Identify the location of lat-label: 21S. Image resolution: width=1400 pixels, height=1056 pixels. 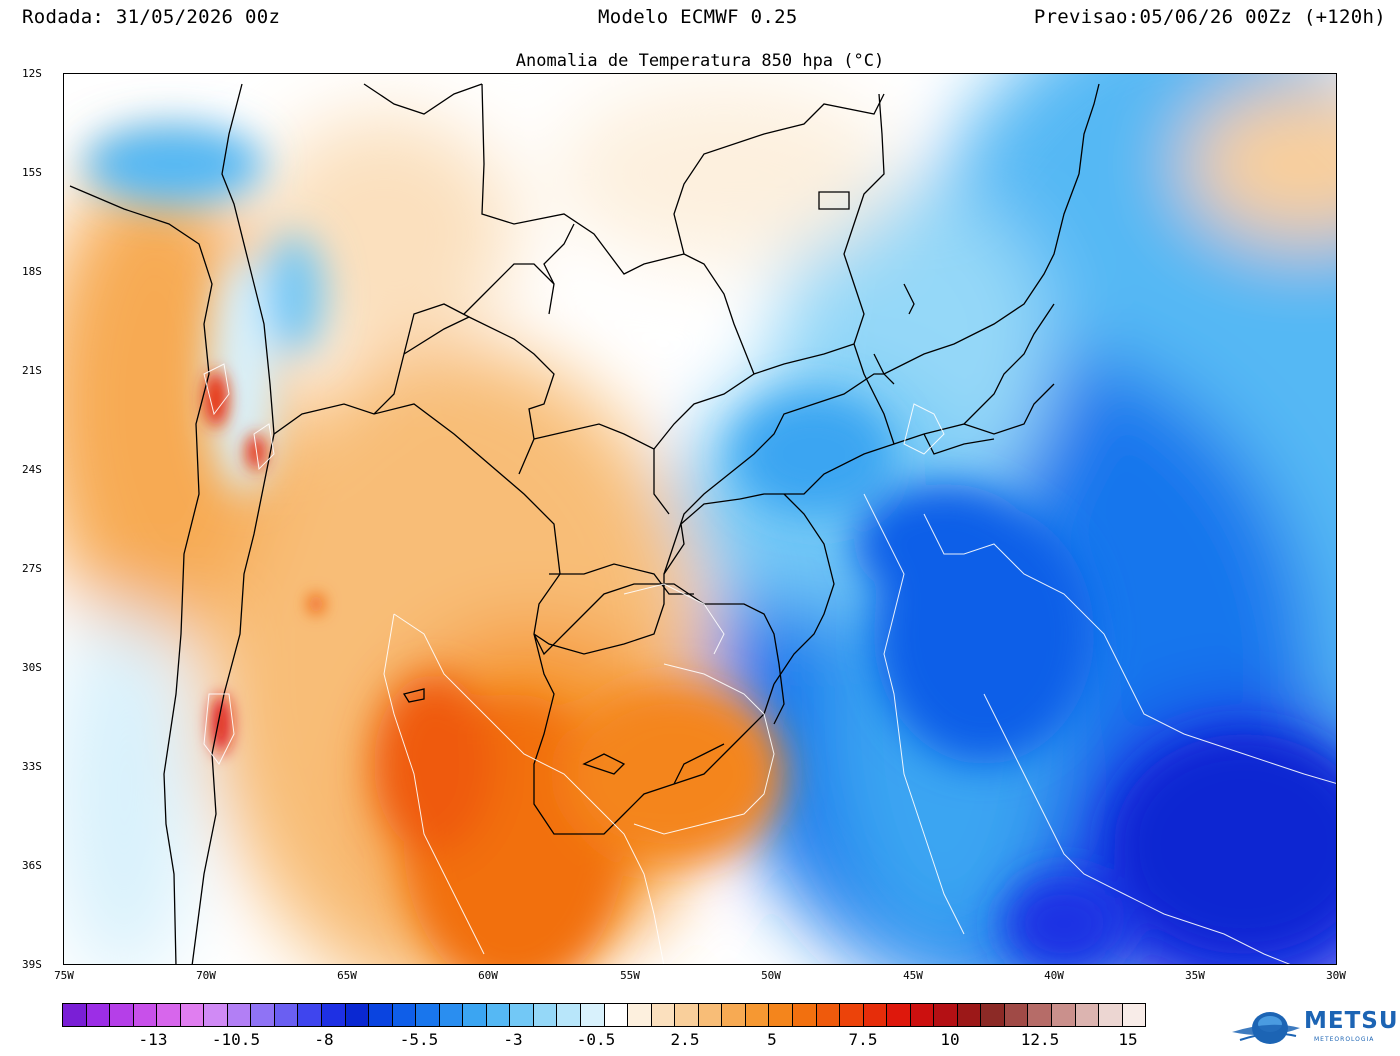
(32, 370).